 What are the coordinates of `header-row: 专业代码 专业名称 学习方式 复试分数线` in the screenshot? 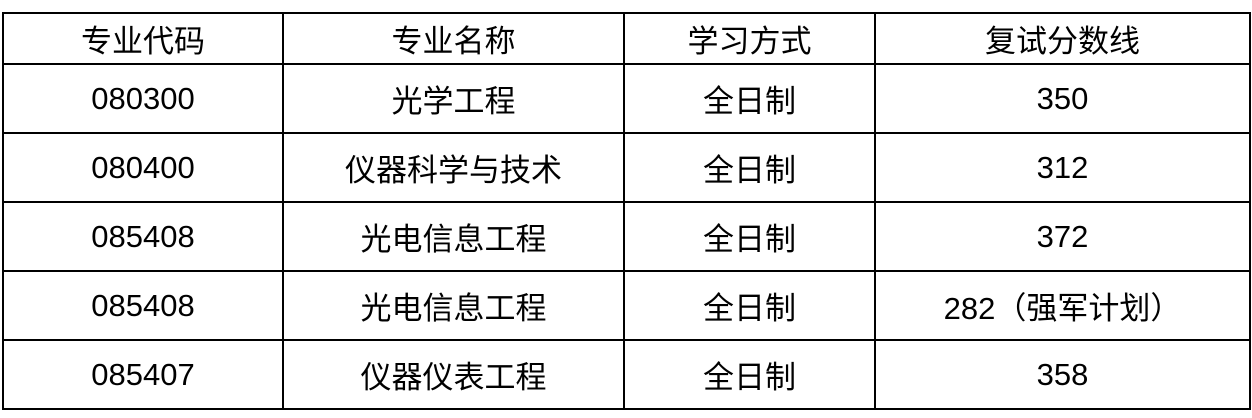 It's located at (626, 38).